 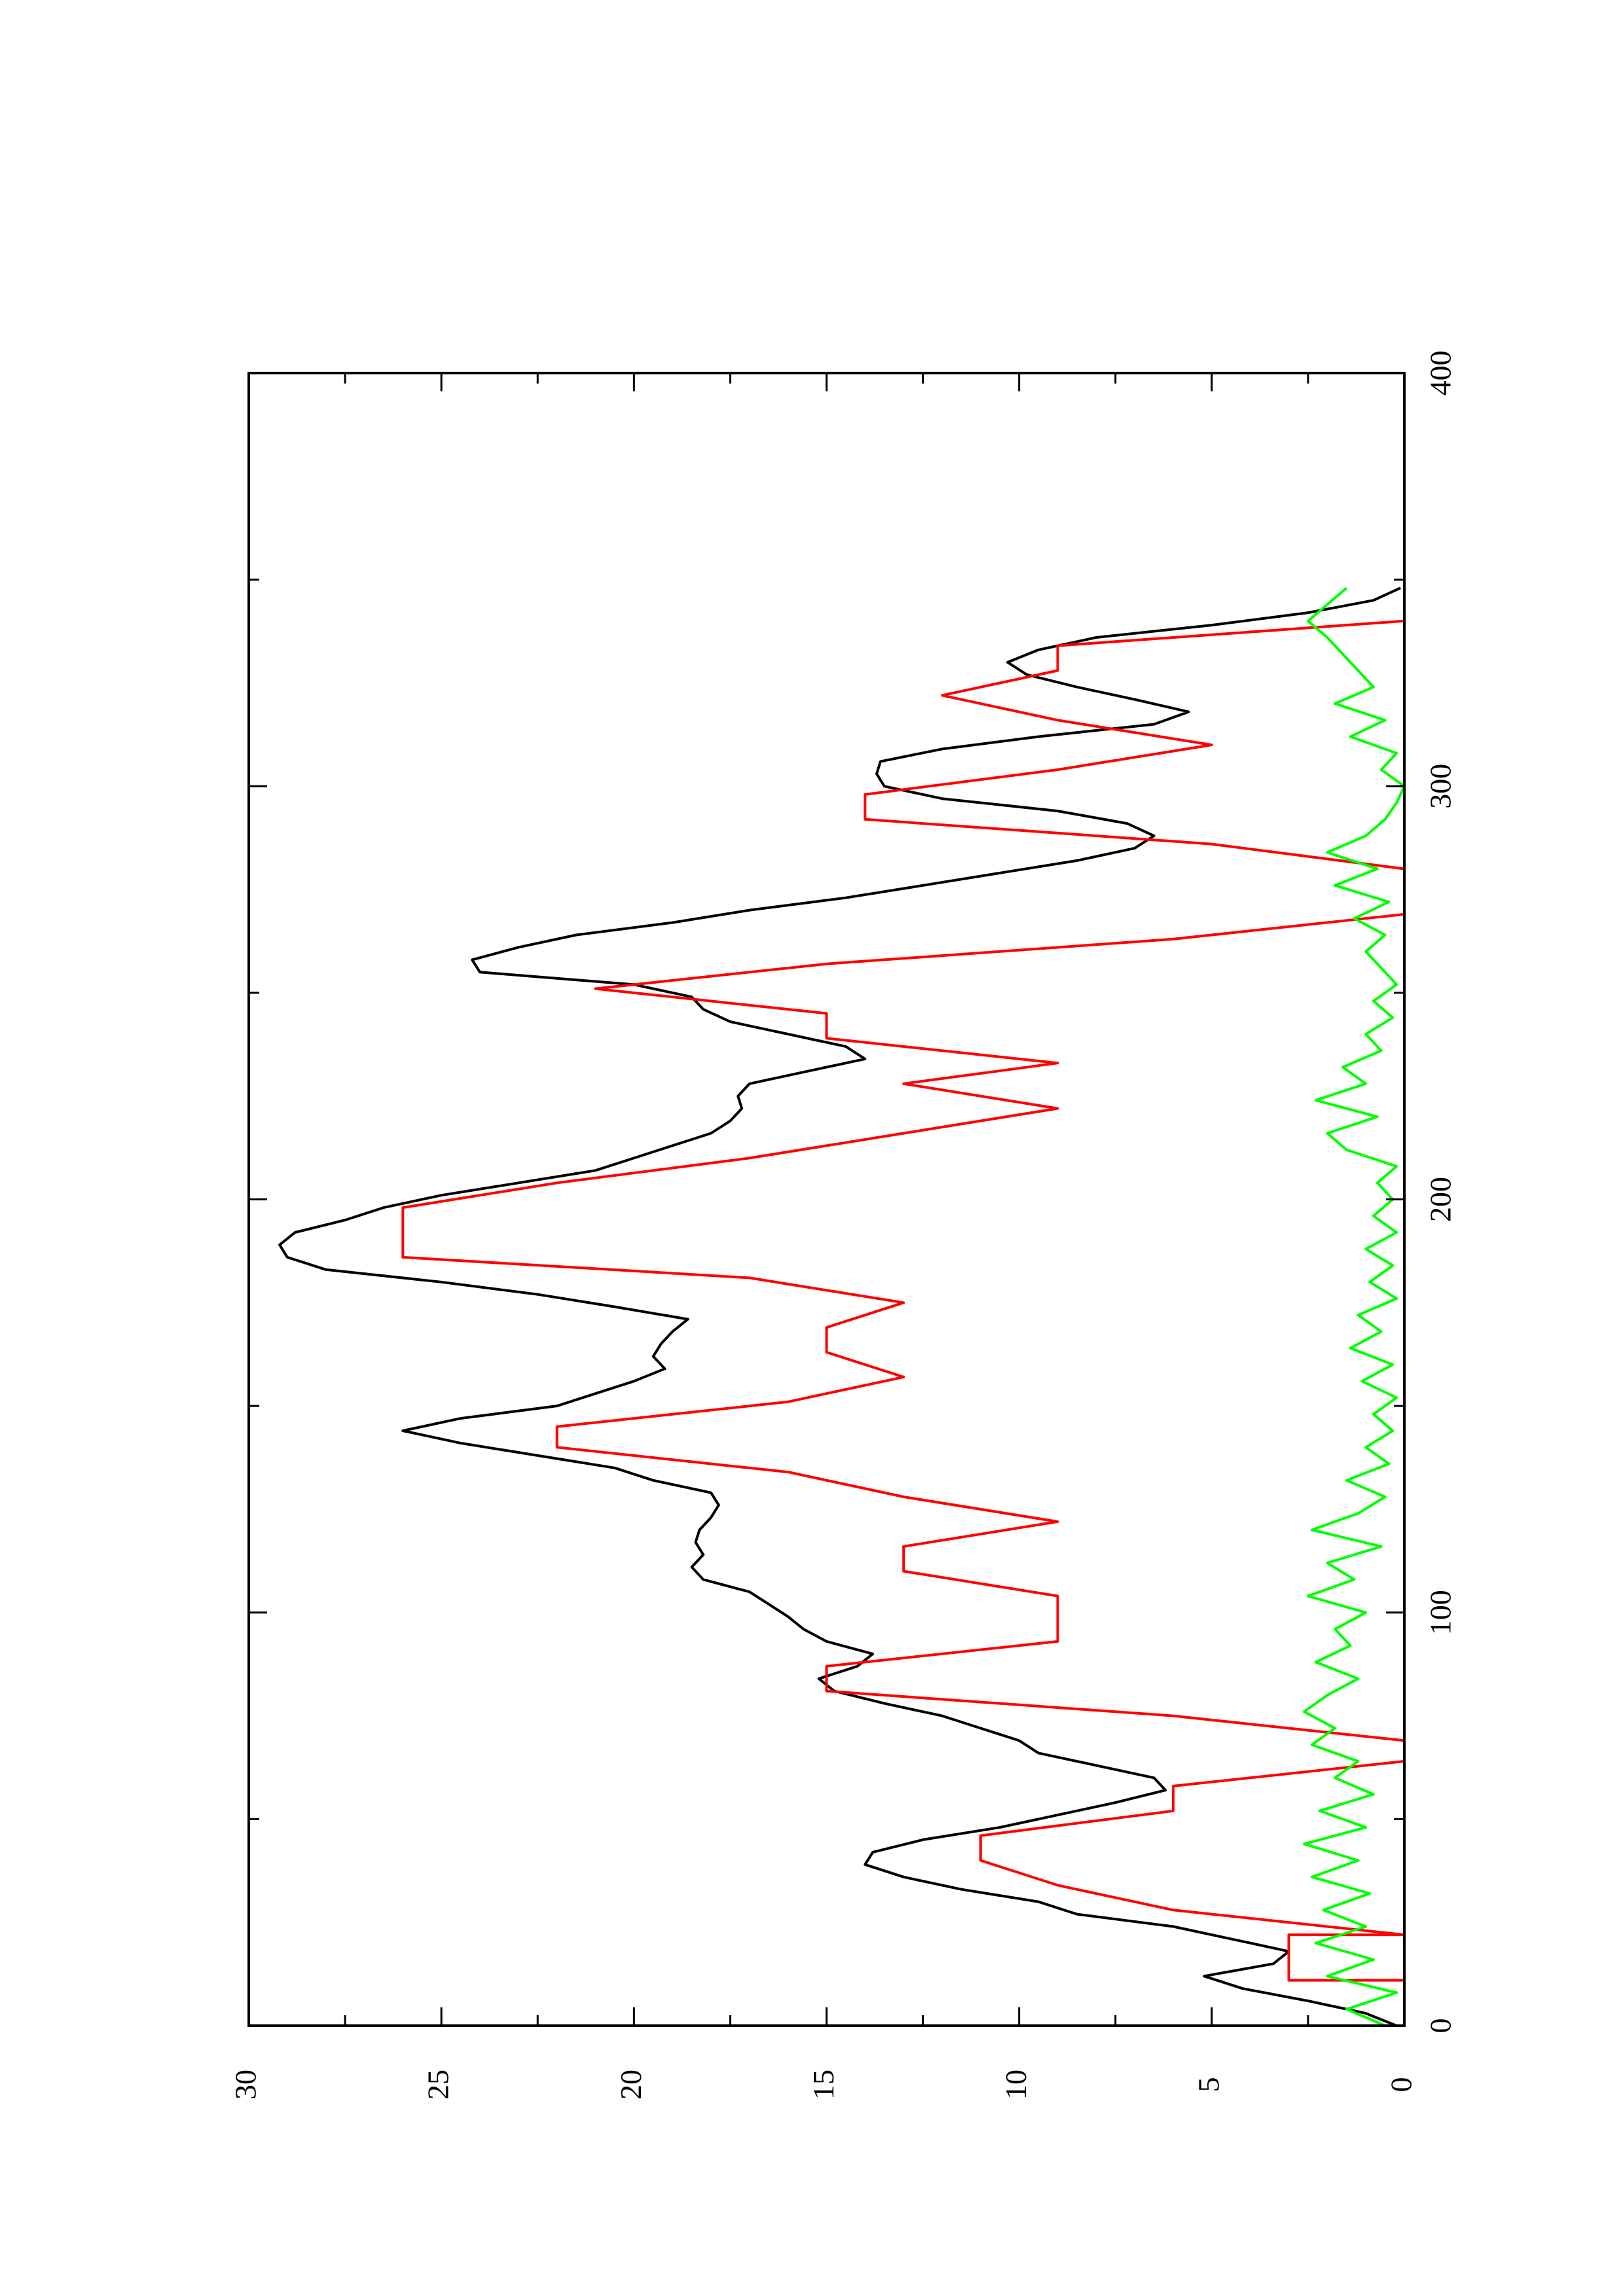 What do you see at coordinates (246, 2085) in the screenshot?
I see `y-tick-label: 30` at bounding box center [246, 2085].